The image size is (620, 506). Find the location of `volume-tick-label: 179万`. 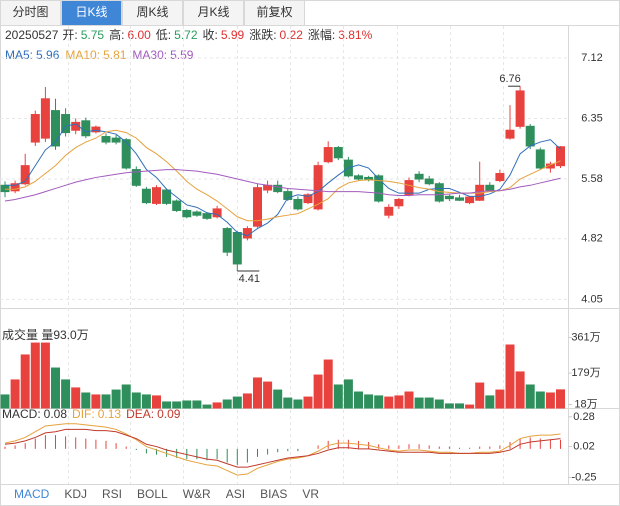

volume-tick-label: 179万 is located at coordinates (585, 373).